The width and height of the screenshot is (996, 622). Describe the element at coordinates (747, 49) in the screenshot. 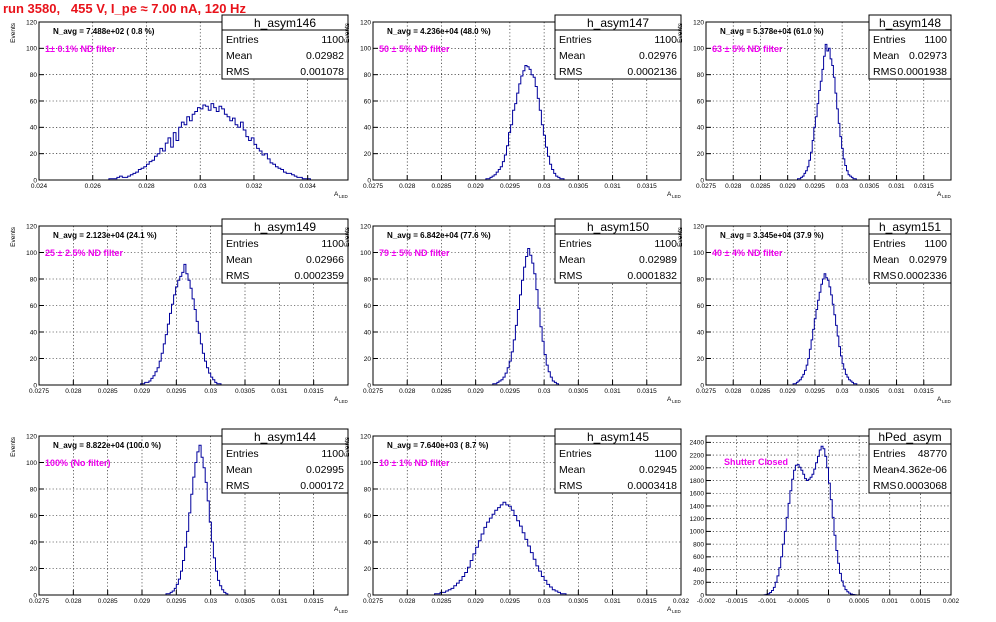

I see `filter-label: 63 ± 5% ND filter` at that location.